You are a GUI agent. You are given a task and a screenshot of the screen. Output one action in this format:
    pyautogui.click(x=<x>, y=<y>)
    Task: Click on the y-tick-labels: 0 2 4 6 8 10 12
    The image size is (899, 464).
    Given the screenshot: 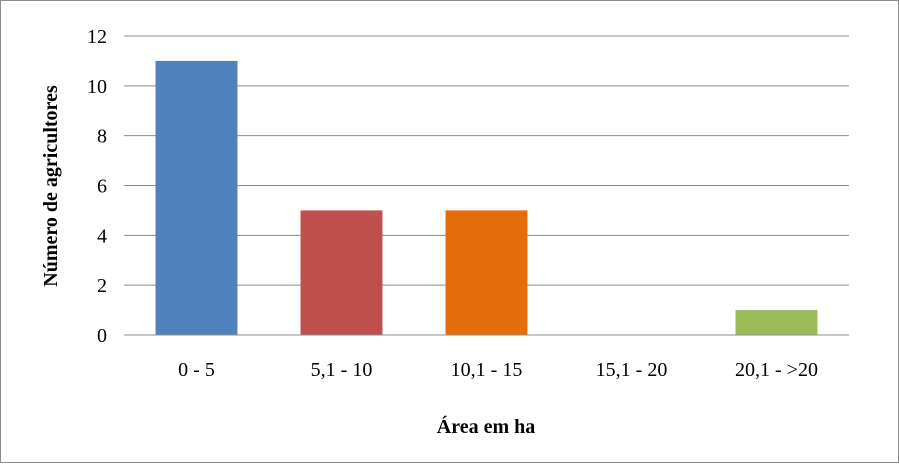 What is the action you would take?
    pyautogui.click(x=97, y=186)
    